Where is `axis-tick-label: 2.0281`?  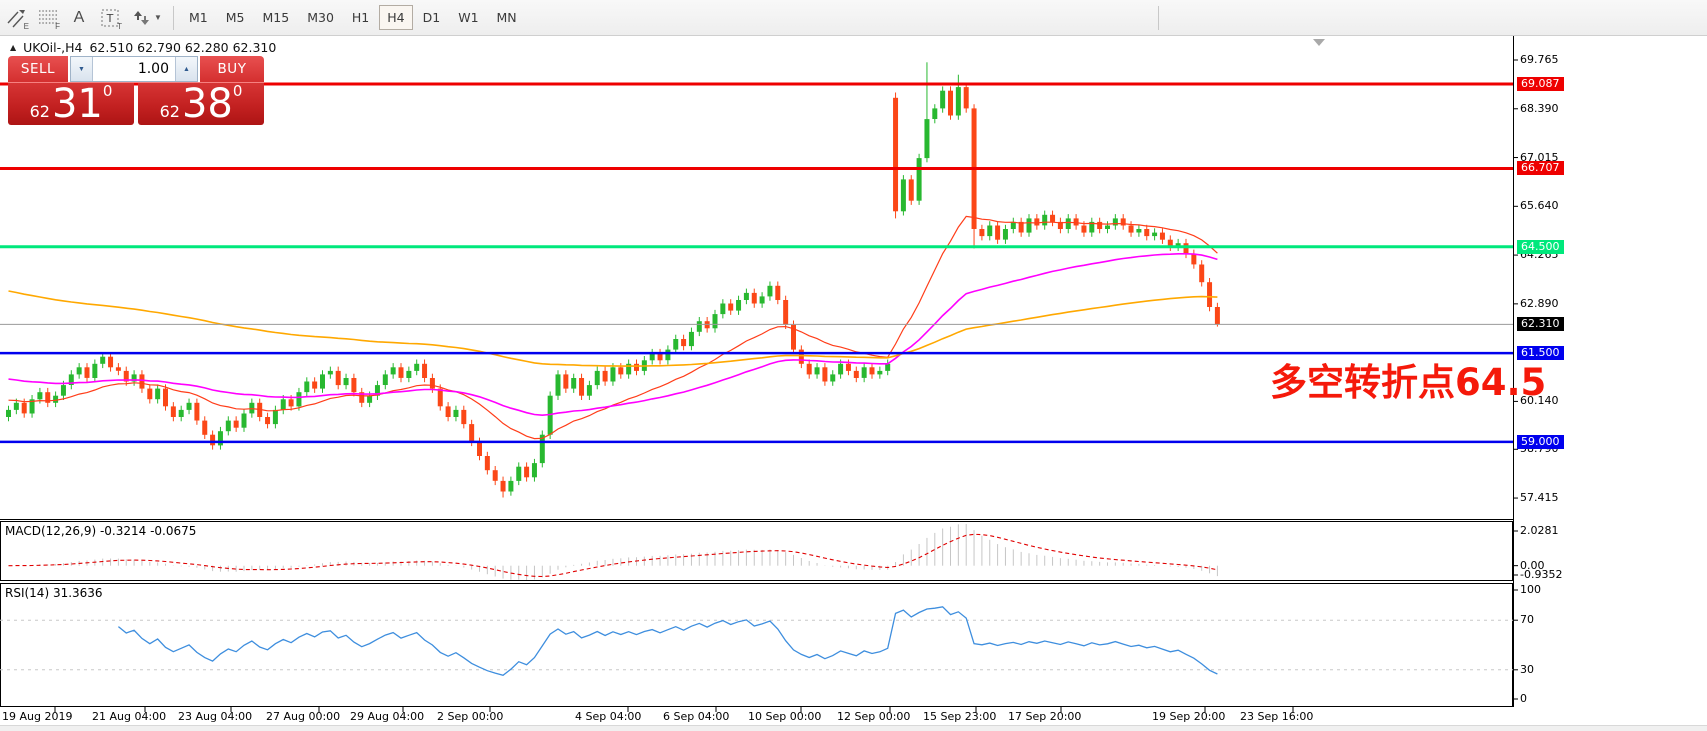 axis-tick-label: 2.0281 is located at coordinates (1539, 530).